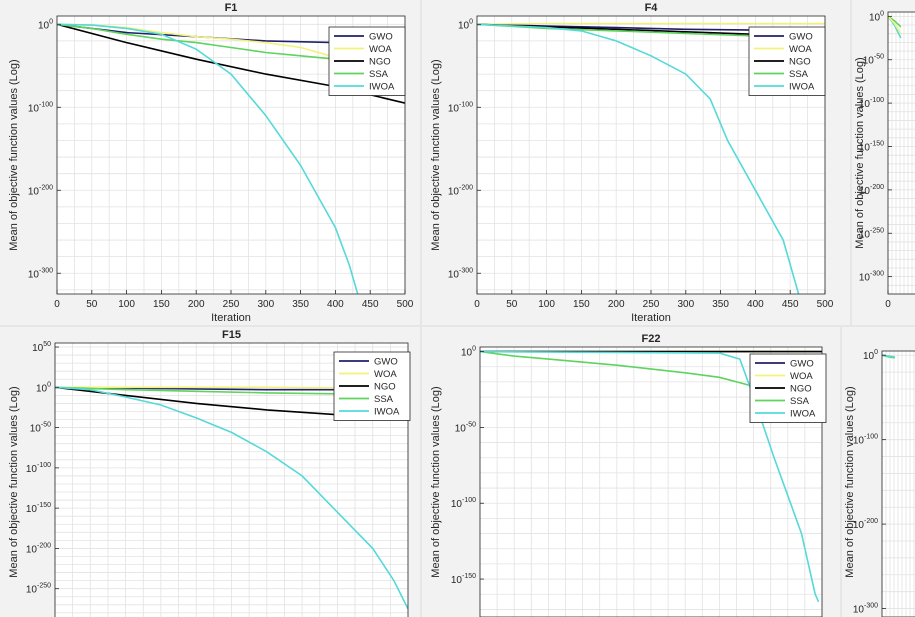  I want to click on series-group, so click(895, 27).